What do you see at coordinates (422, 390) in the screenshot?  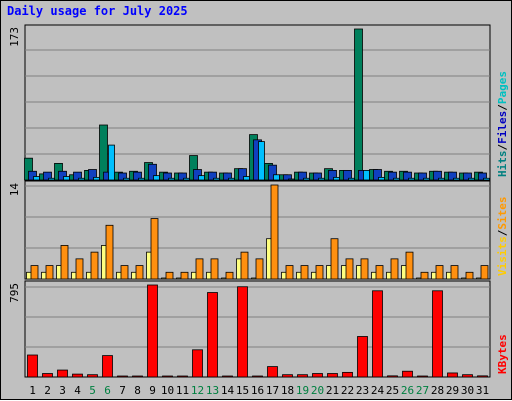 I see `x-tick-label-27: 27` at bounding box center [422, 390].